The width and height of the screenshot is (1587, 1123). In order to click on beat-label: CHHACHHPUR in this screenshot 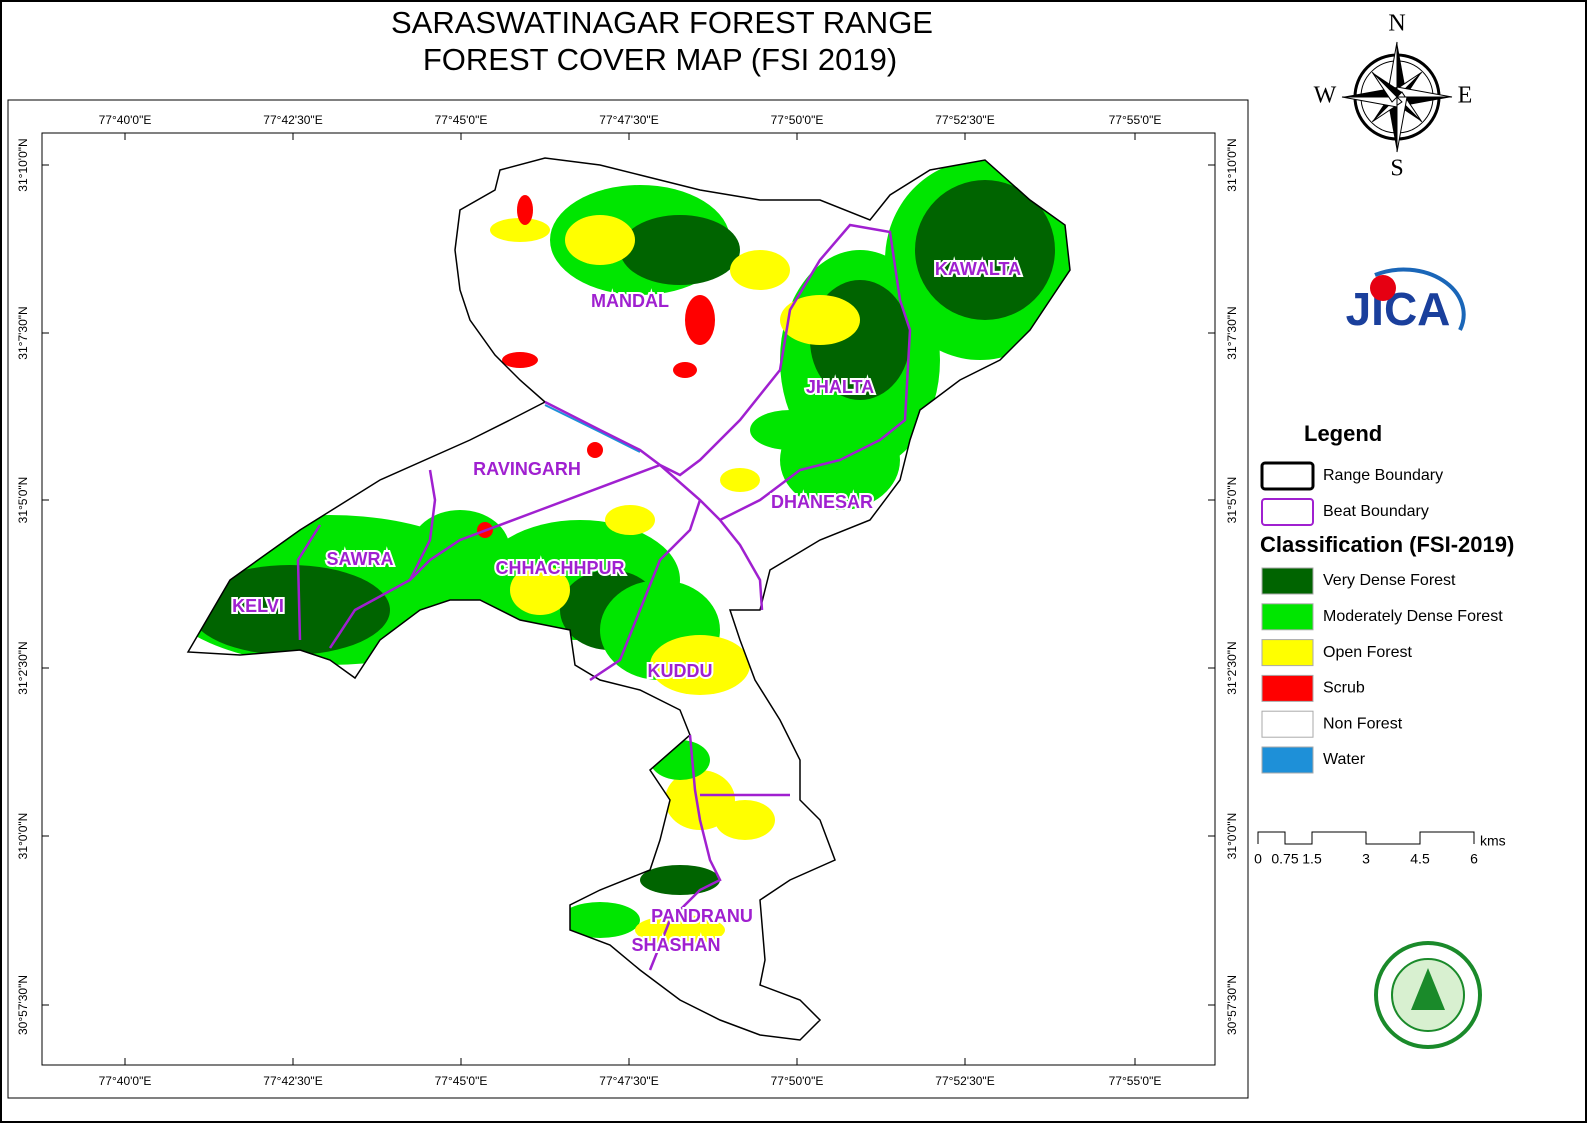, I will do `click(560, 568)`.